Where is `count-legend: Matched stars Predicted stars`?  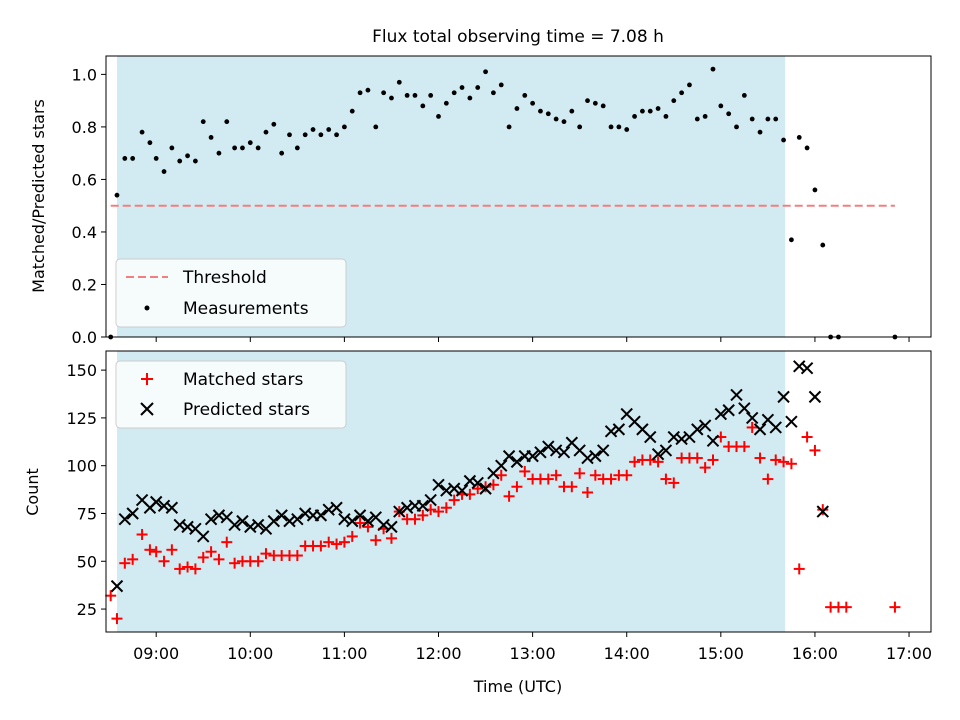 count-legend: Matched stars Predicted stars is located at coordinates (231, 394).